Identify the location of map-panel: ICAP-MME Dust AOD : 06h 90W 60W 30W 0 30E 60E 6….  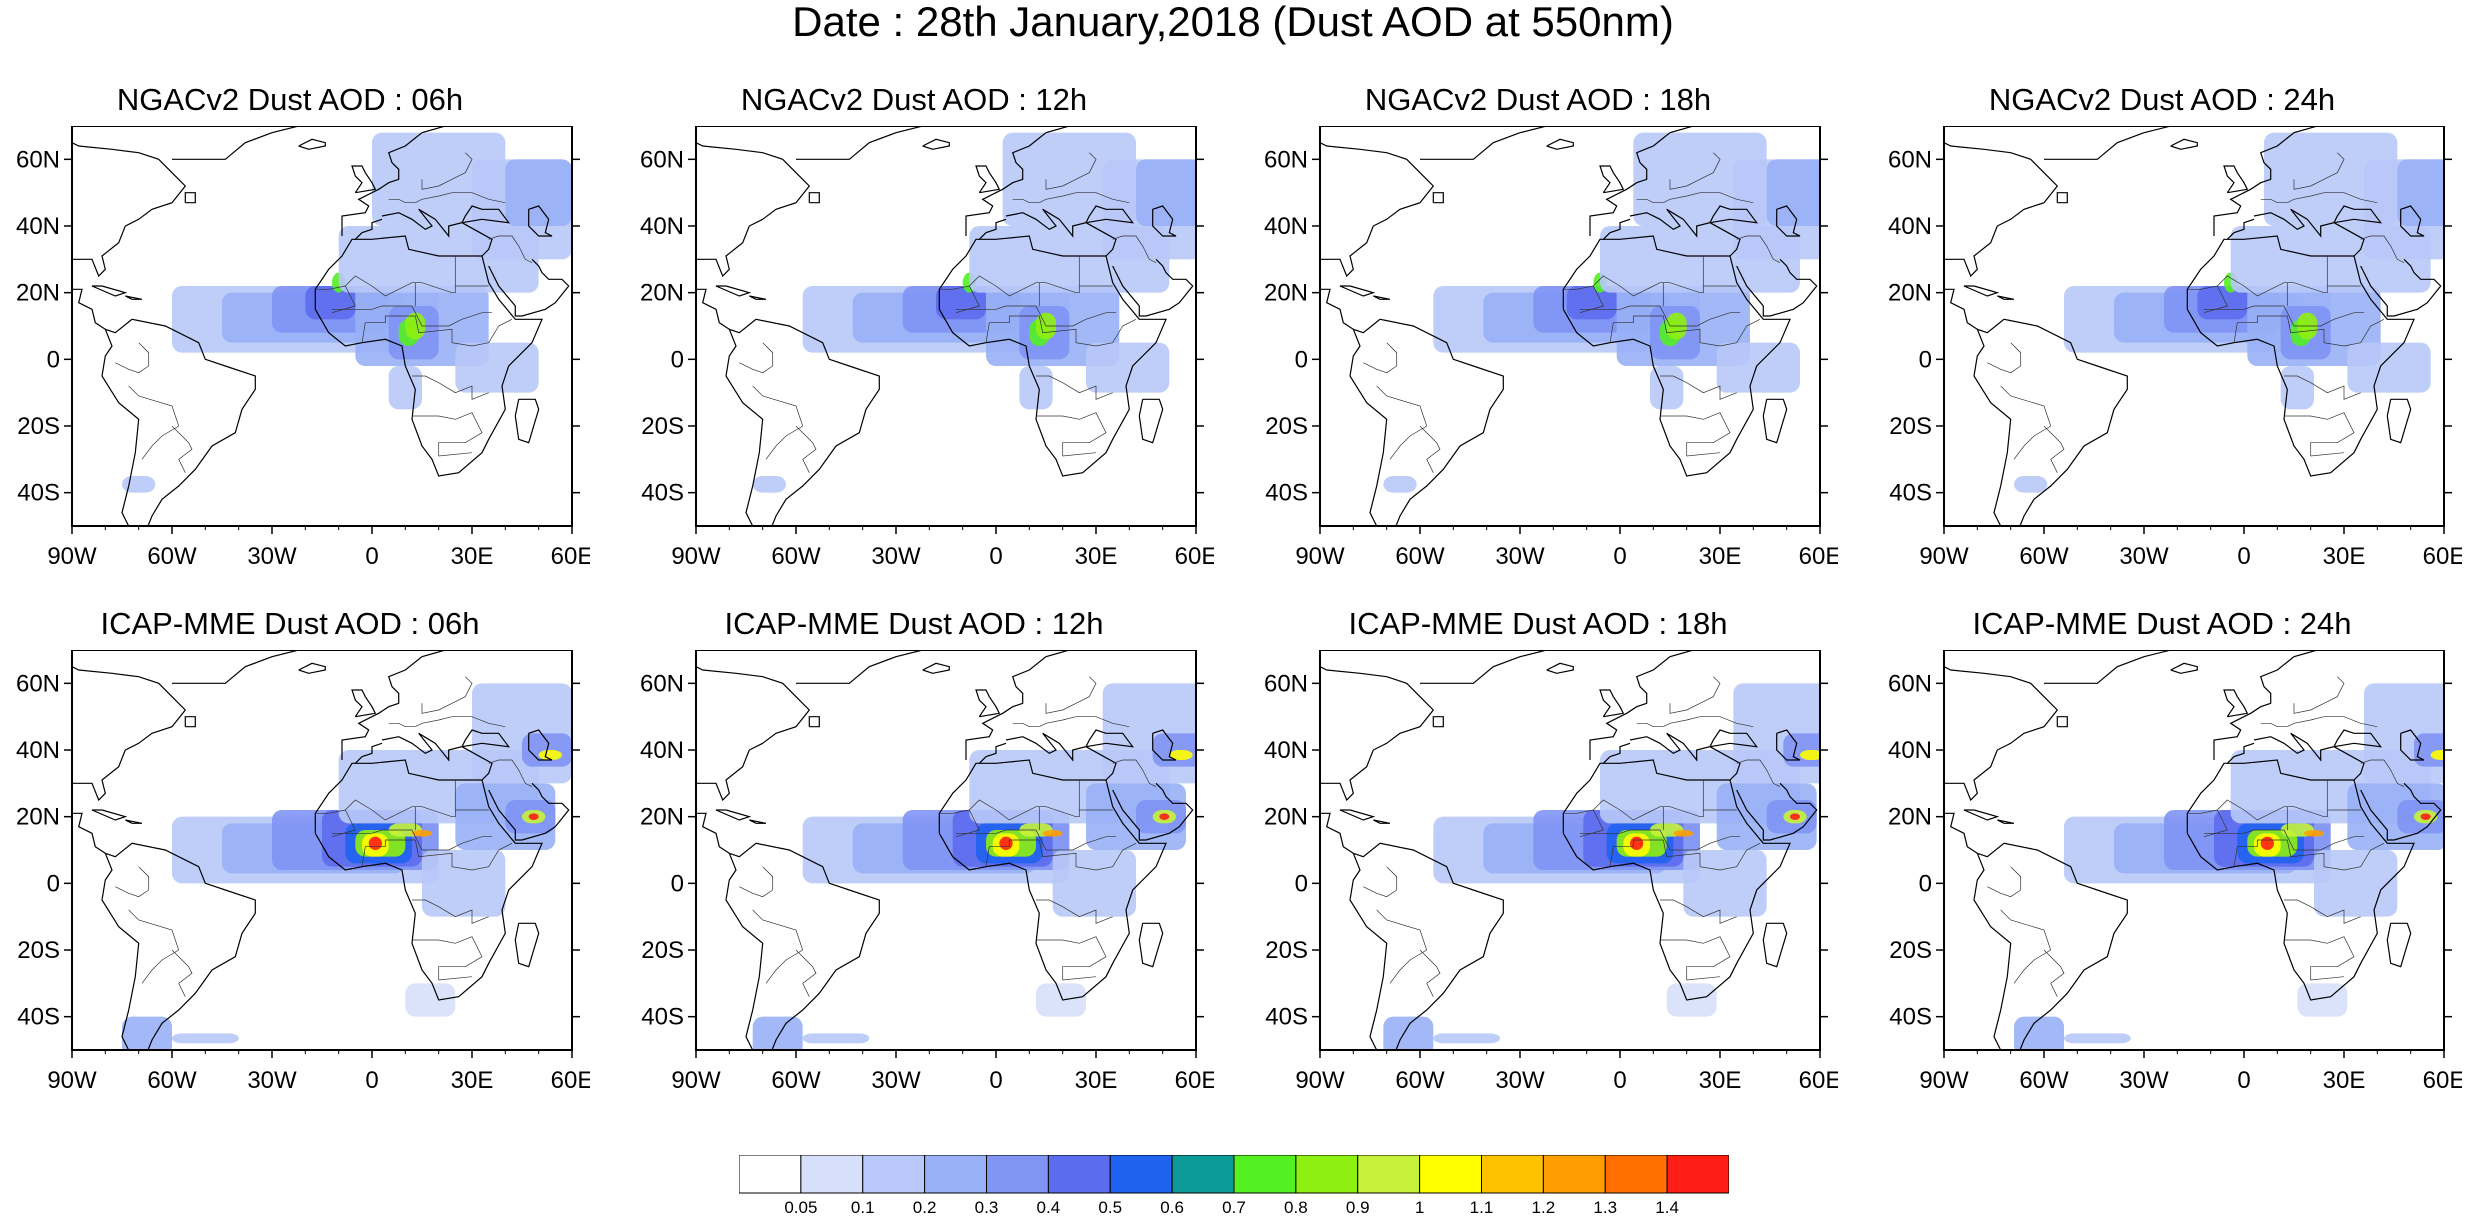
(295, 850).